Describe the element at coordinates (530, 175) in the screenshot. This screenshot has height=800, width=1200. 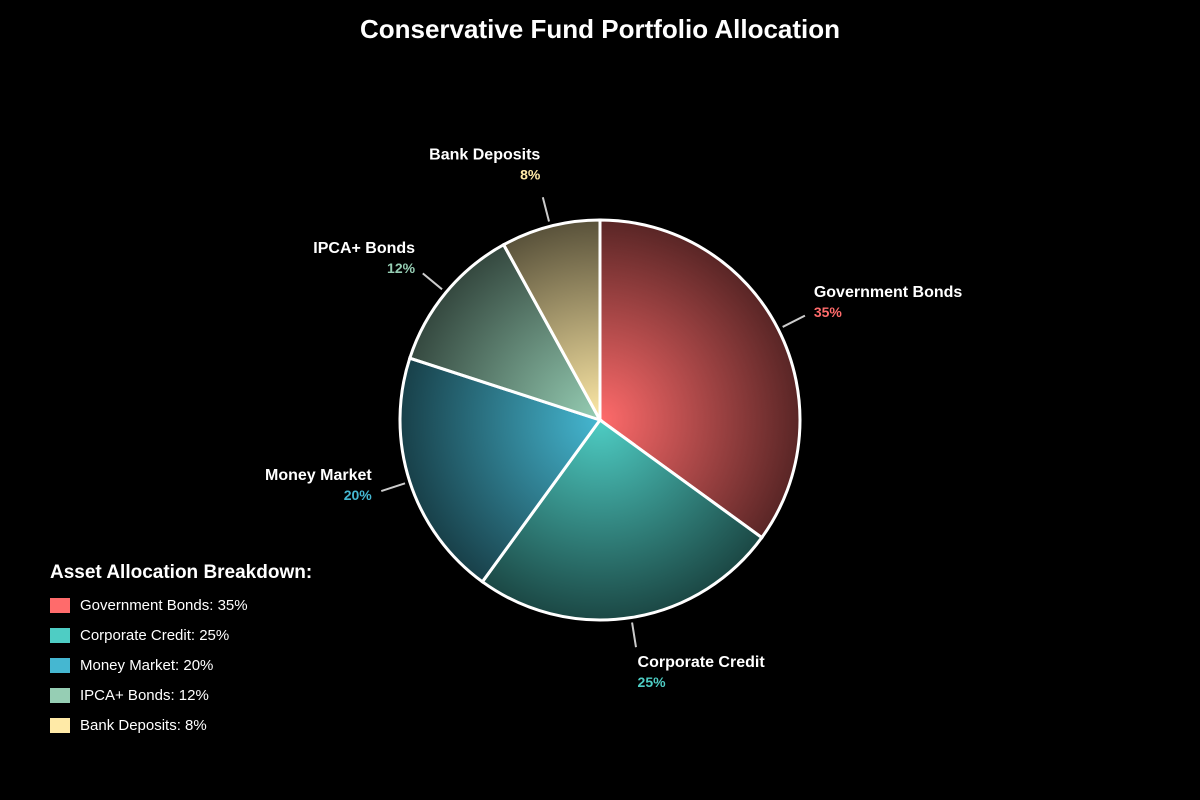
I see `slice-percent: 8%` at that location.